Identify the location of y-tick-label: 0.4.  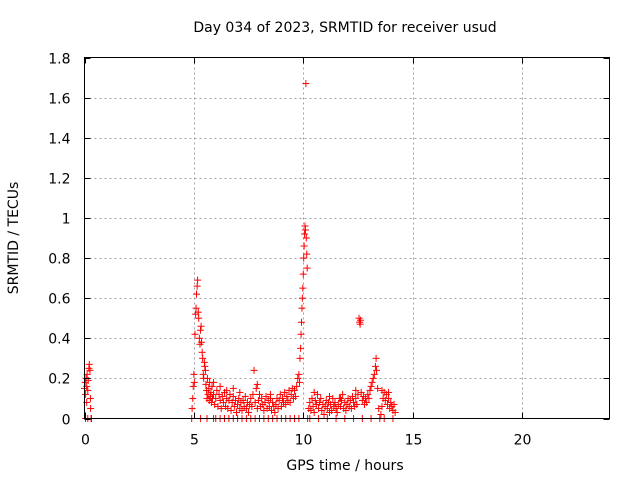
(59, 340).